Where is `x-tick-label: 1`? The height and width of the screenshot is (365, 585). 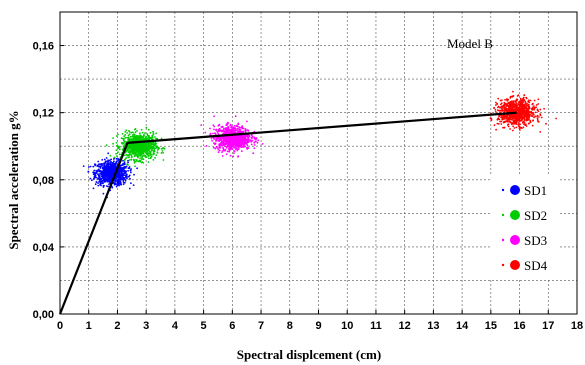
x-tick-label: 1 is located at coordinates (89, 326).